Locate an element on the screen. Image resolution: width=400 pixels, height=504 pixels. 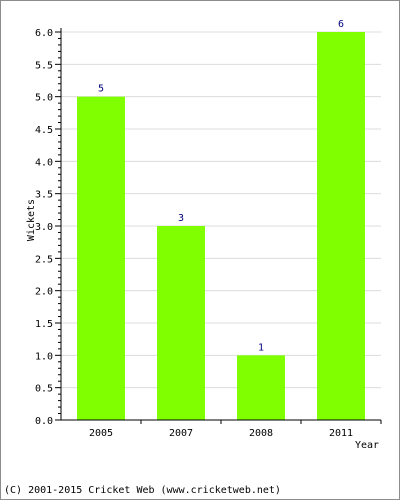
y-tick-label: 3.0 is located at coordinates (44, 227).